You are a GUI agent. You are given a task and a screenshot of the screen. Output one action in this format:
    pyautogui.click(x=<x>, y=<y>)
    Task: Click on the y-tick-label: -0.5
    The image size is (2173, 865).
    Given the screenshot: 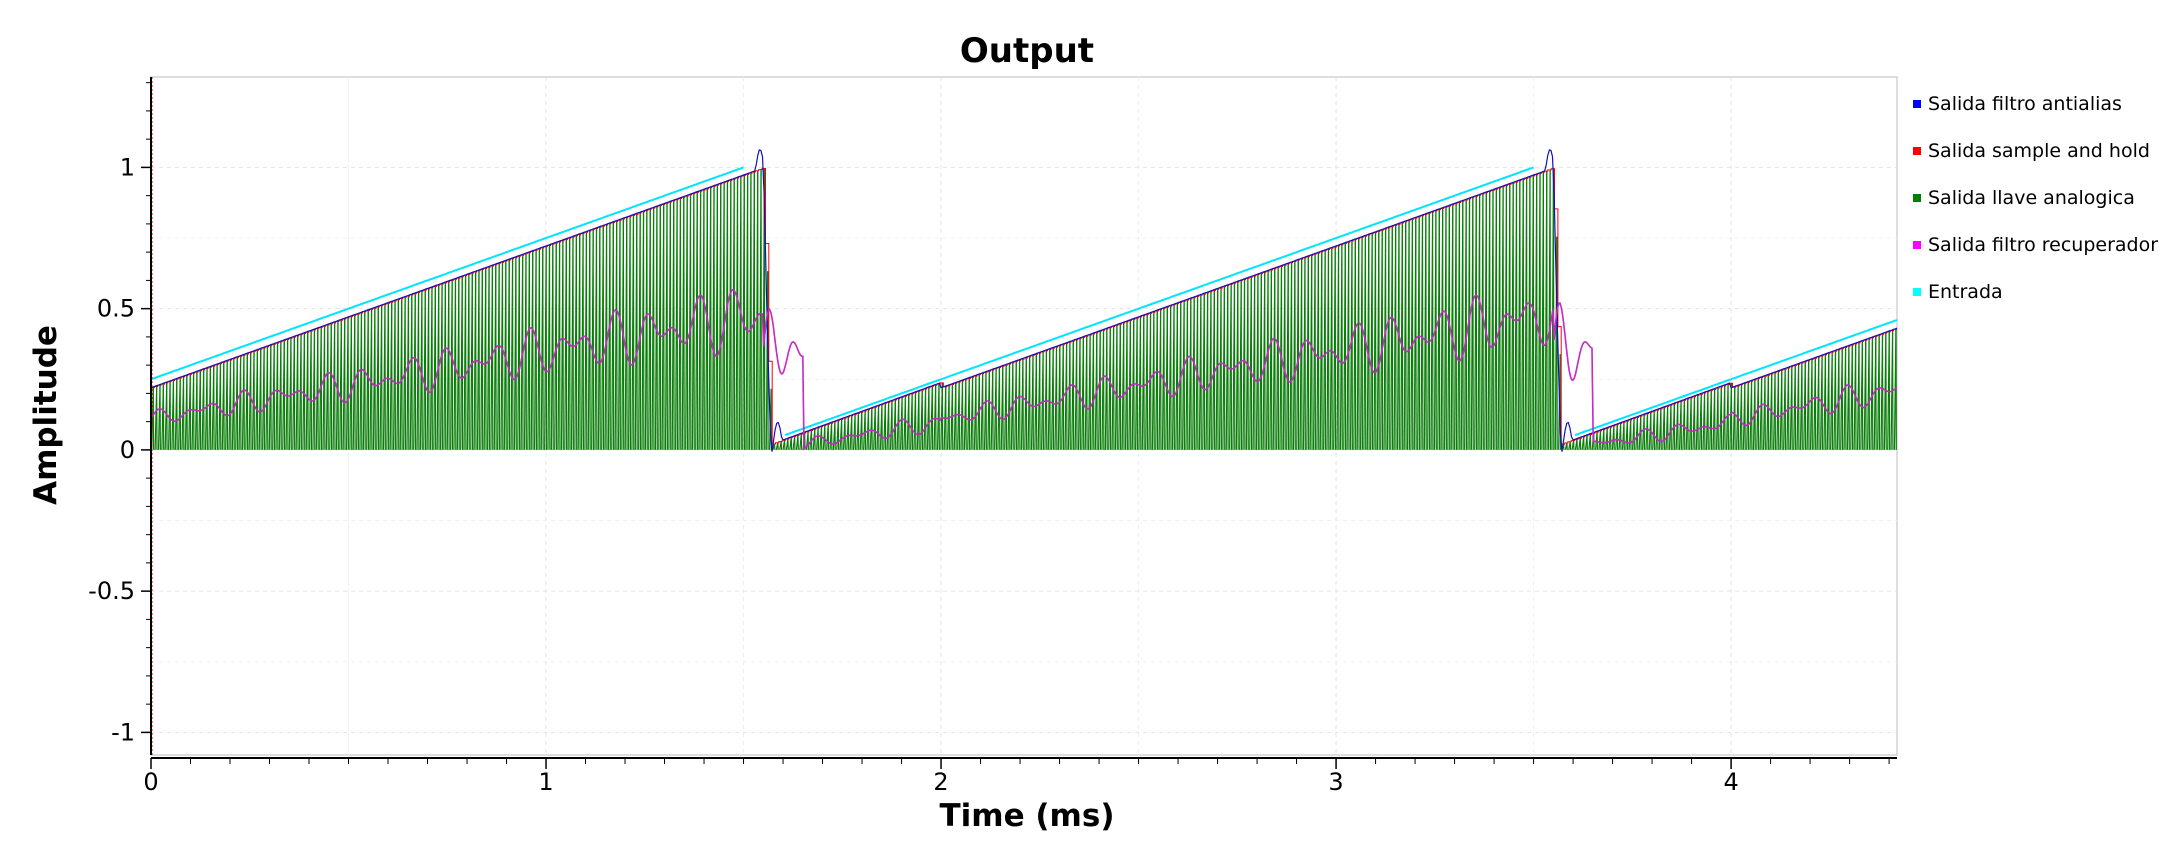 What is the action you would take?
    pyautogui.click(x=111, y=591)
    